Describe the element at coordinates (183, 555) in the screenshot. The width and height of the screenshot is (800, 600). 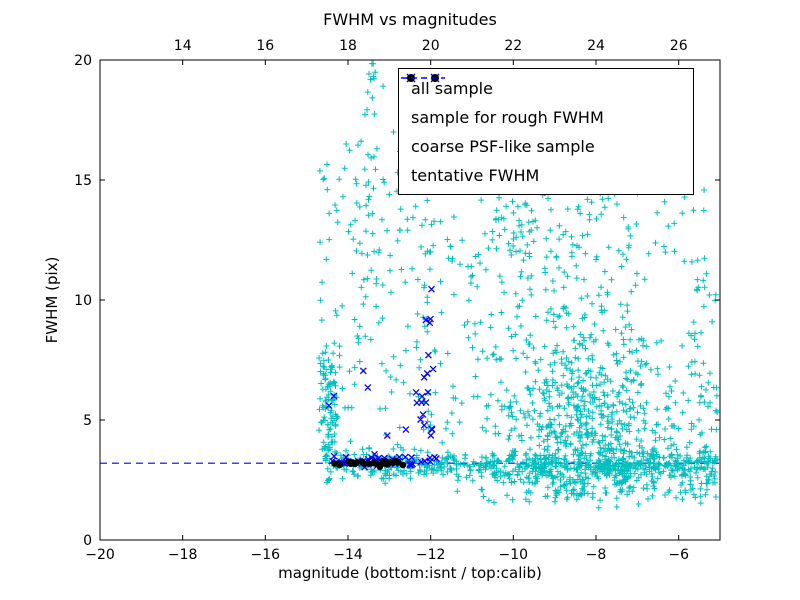
I see `tick-label: −18` at that location.